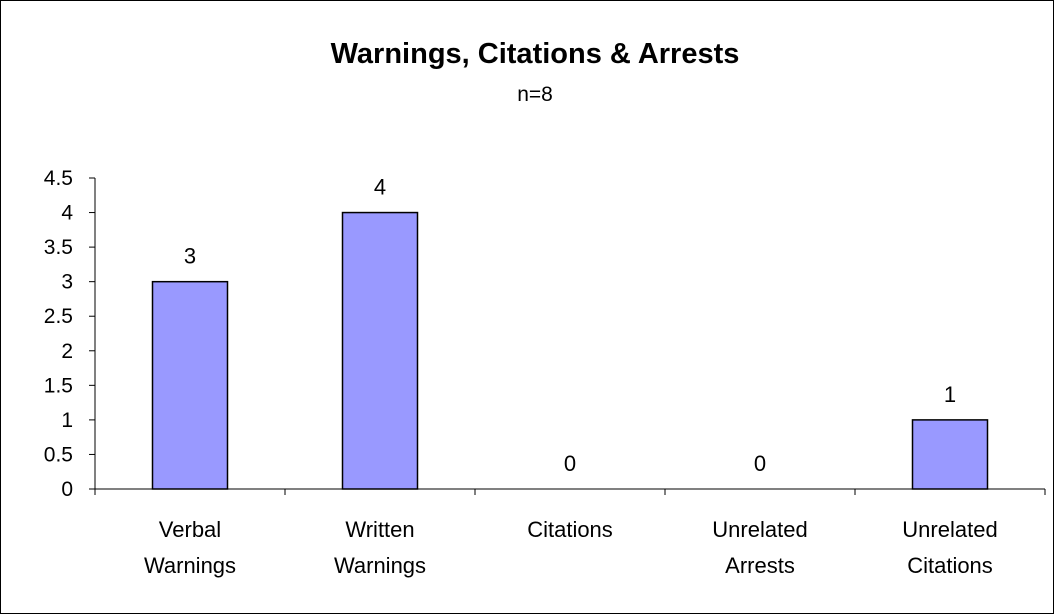  What do you see at coordinates (70, 334) in the screenshot?
I see `y-axis: 0 0.5 1 1.5 2 2.5 3 3.5 4 4.5` at bounding box center [70, 334].